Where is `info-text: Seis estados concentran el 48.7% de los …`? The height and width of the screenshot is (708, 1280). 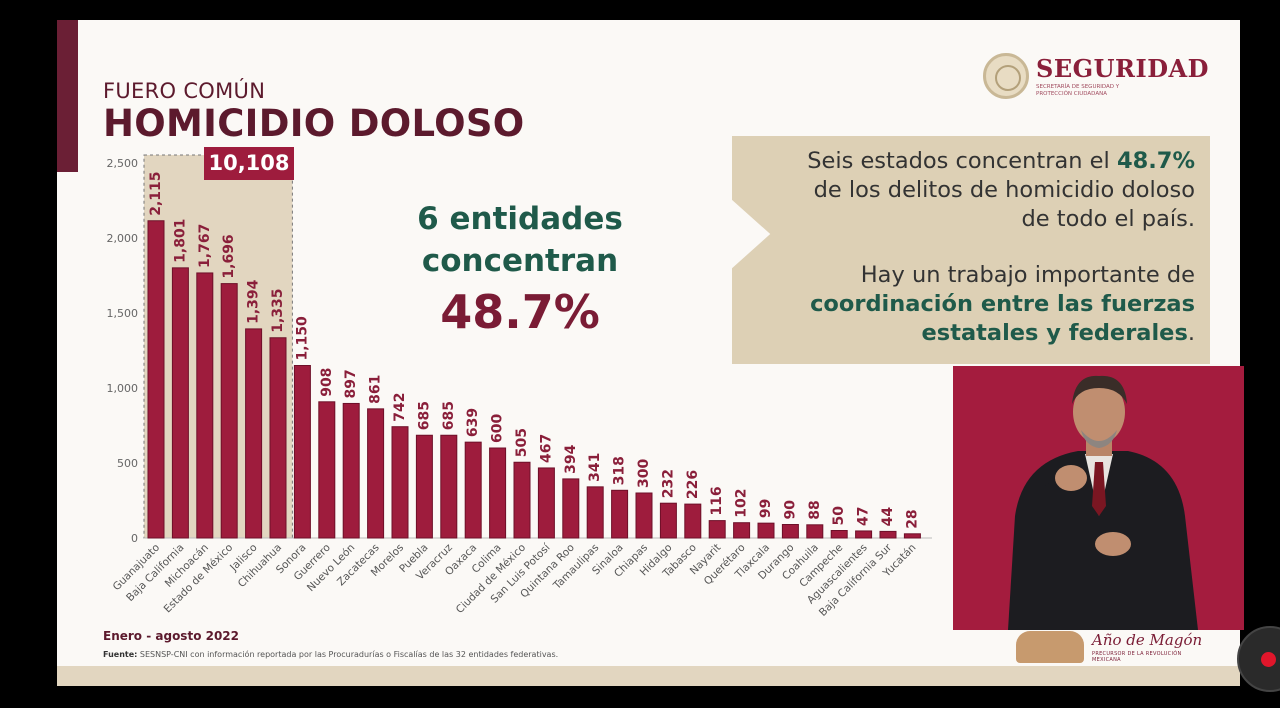 info-text: Seis estados concentran el 48.7% de los … is located at coordinates (973, 247).